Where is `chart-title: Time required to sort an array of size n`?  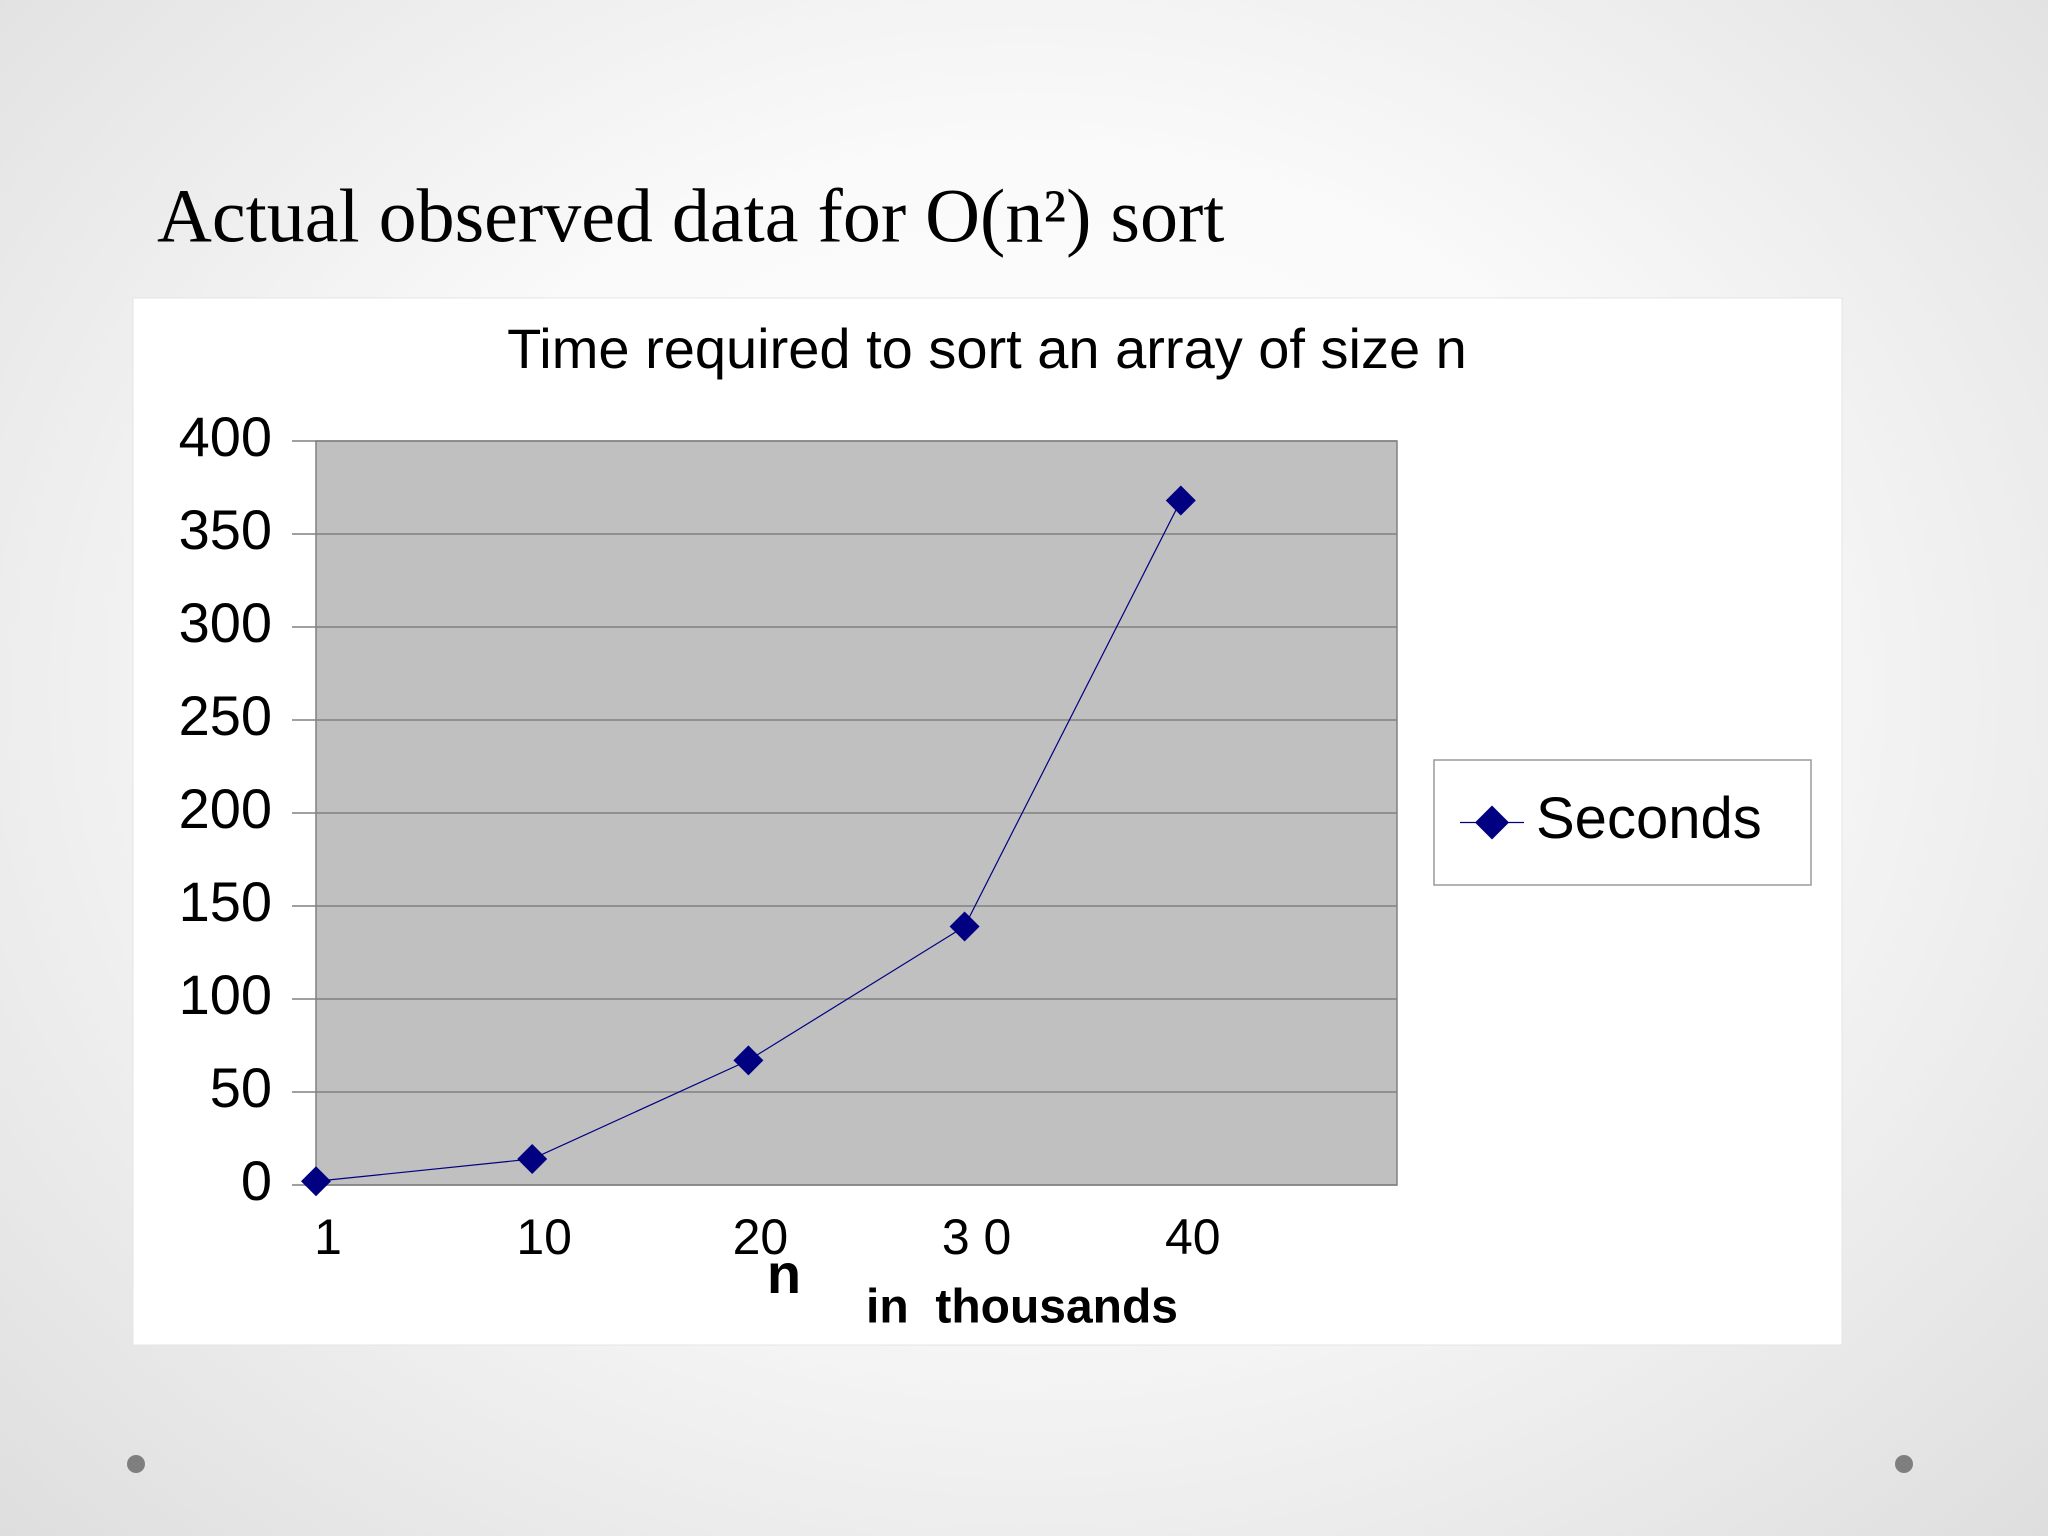
chart-title: Time required to sort an array of size n is located at coordinates (987, 348).